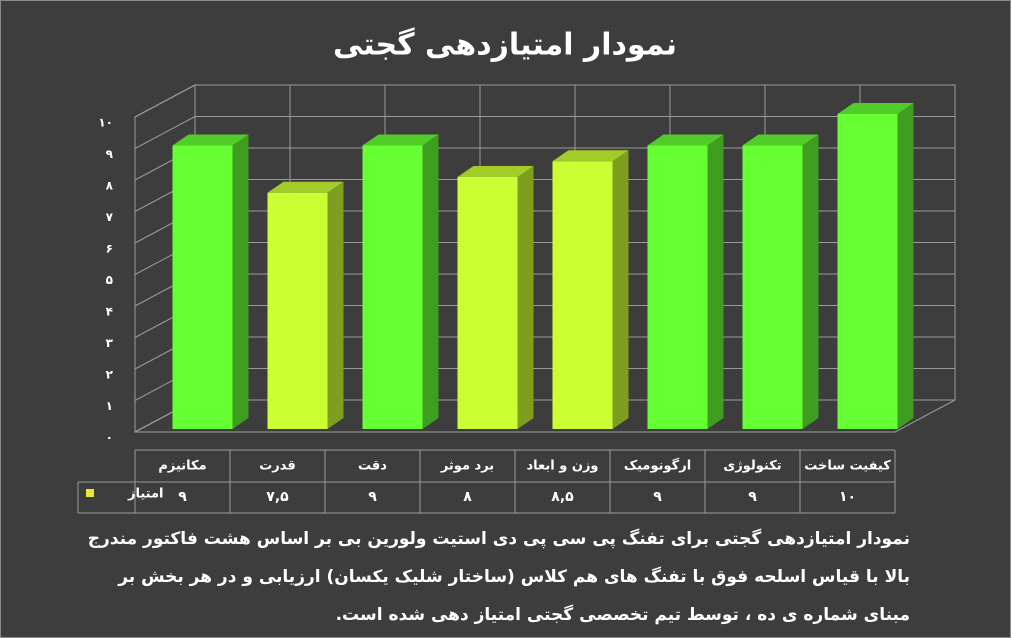  What do you see at coordinates (110, 343) in the screenshot?
I see `y-tick-label: ۳` at bounding box center [110, 343].